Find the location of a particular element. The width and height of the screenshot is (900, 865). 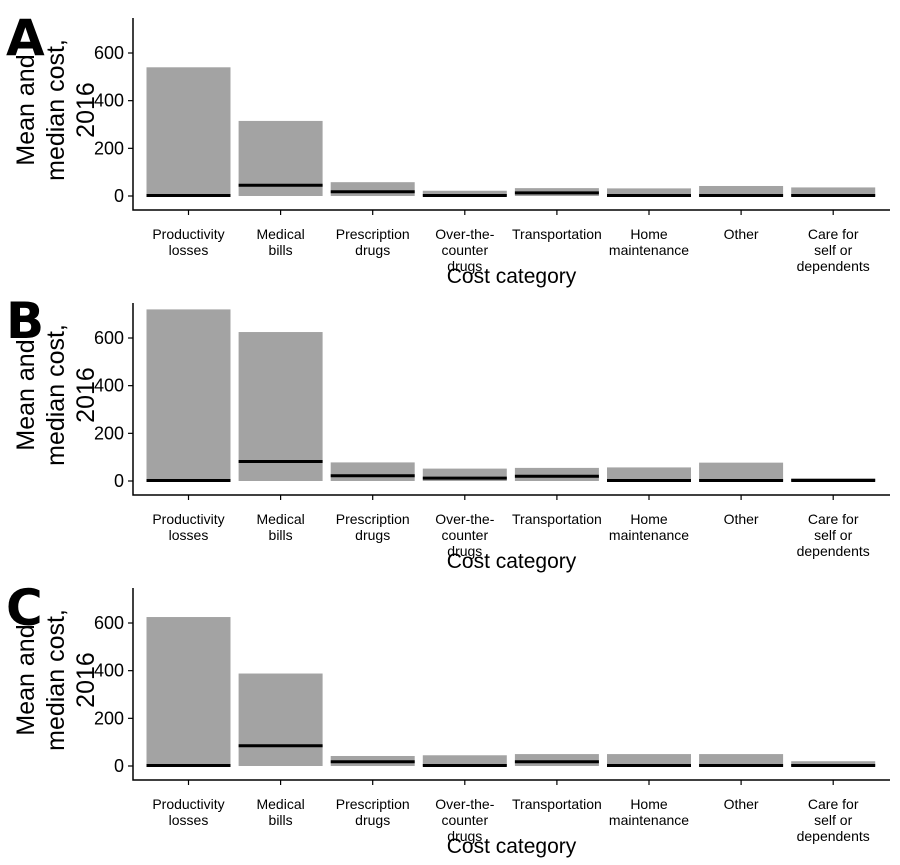

panel-letter: A is located at coordinates (25, 38).